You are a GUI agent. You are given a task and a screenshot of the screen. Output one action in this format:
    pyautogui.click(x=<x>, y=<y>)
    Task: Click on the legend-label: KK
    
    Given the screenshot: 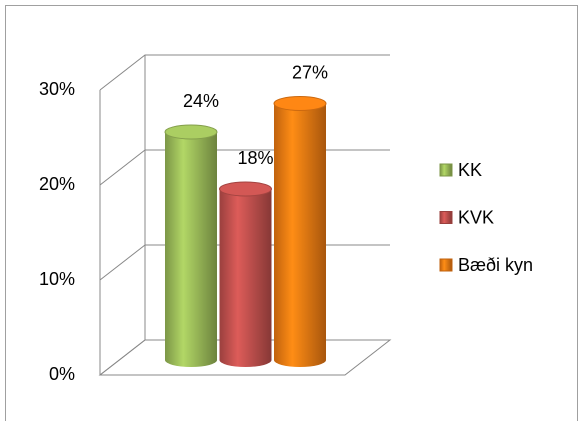 What is the action you would take?
    pyautogui.click(x=470, y=170)
    